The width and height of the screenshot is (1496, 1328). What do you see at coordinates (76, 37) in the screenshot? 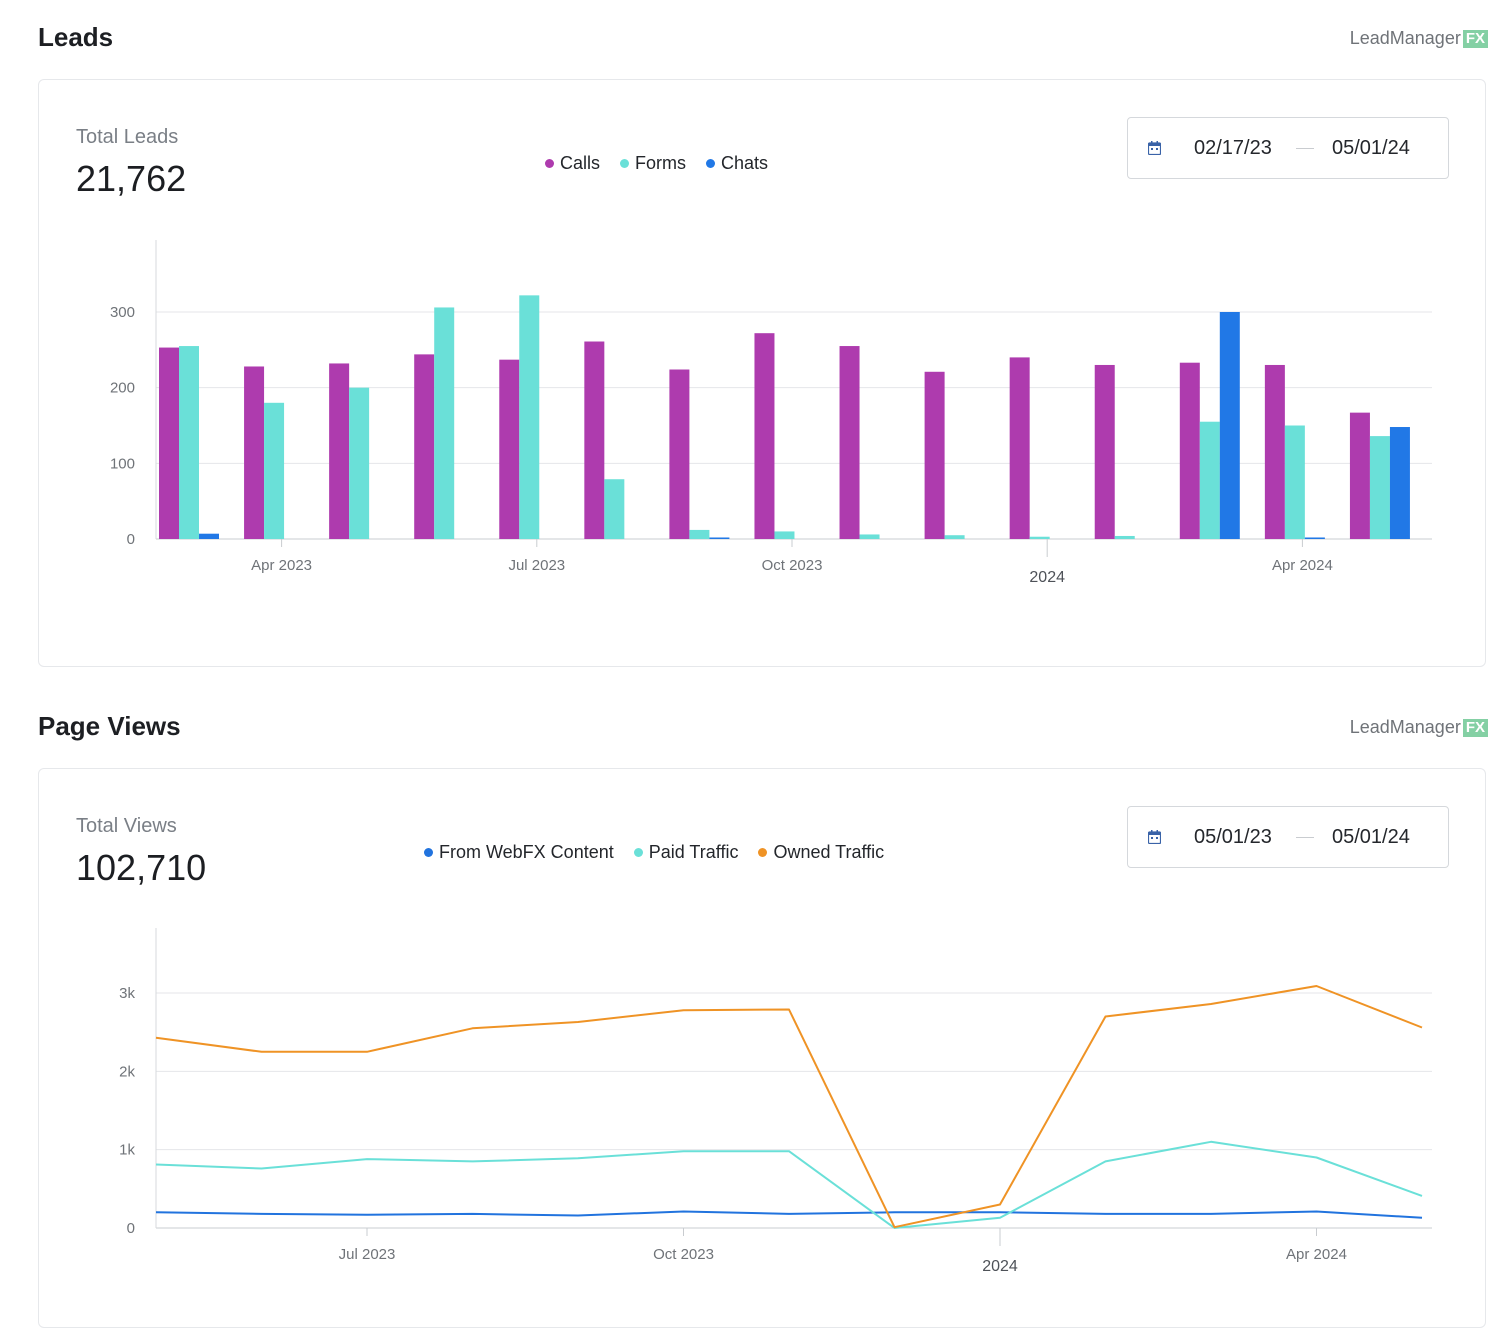
I see `leads-section-title: Leads` at bounding box center [76, 37].